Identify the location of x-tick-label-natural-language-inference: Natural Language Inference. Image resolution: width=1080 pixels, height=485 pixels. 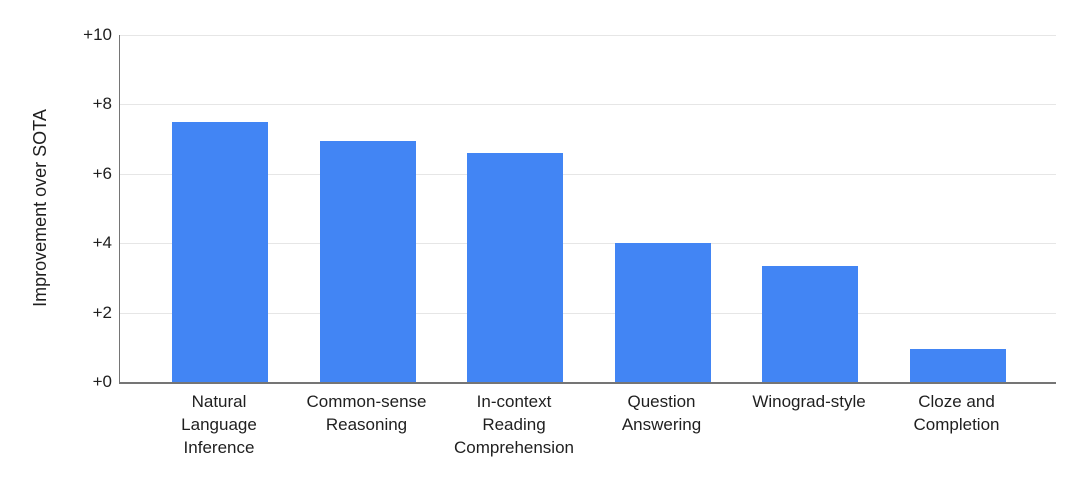
(219, 424).